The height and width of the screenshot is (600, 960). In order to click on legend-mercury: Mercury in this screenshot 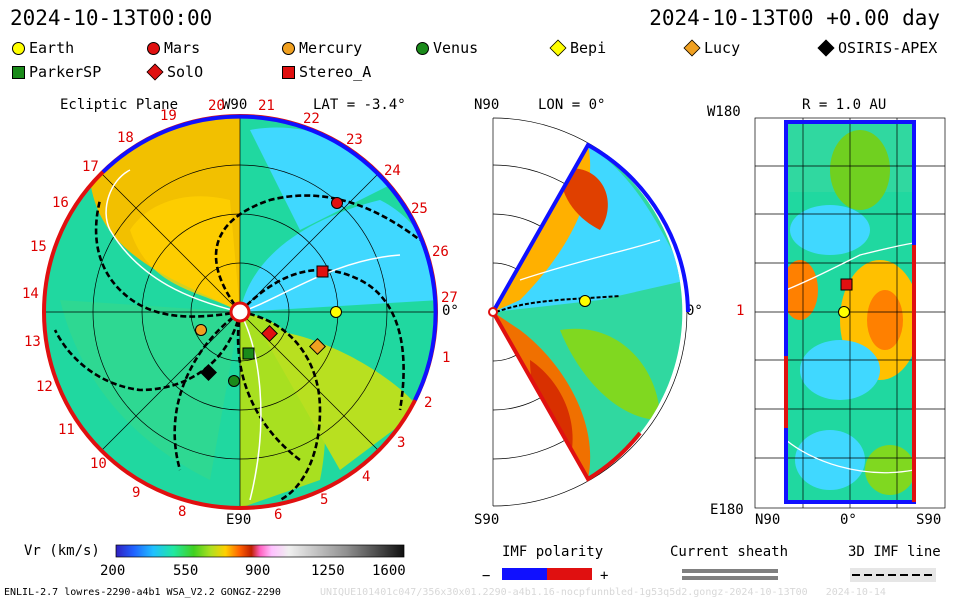, I will do `click(322, 48)`.